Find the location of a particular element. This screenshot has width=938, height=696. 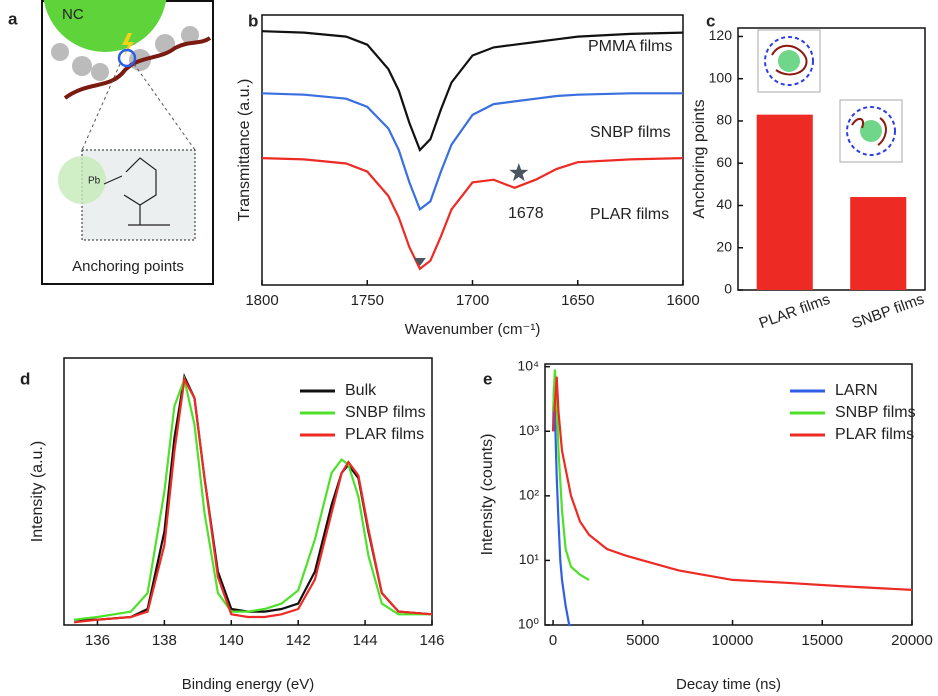

x-tick-label: 136 is located at coordinates (97, 640).